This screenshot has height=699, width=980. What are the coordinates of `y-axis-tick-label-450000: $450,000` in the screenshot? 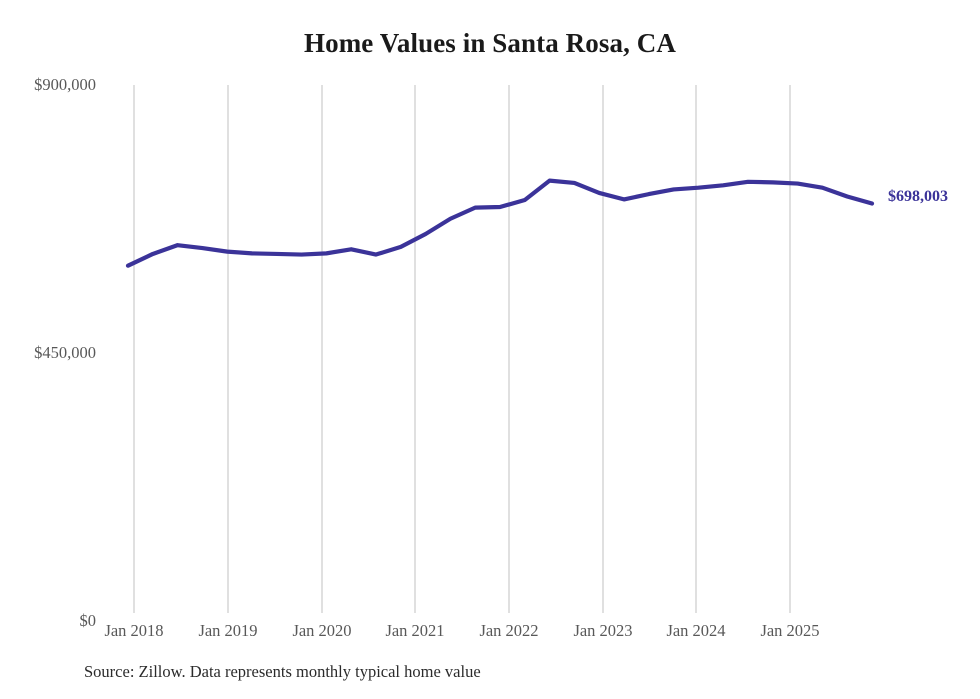 It's located at (65, 352).